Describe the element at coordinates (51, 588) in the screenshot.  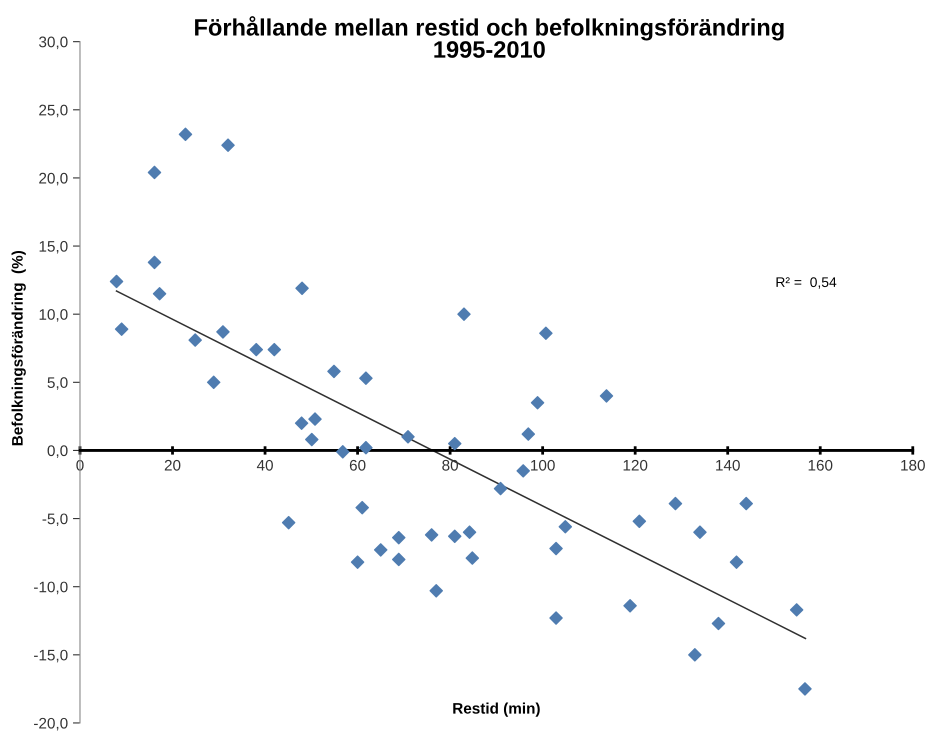
I see `y-tick-label: -10,0` at that location.